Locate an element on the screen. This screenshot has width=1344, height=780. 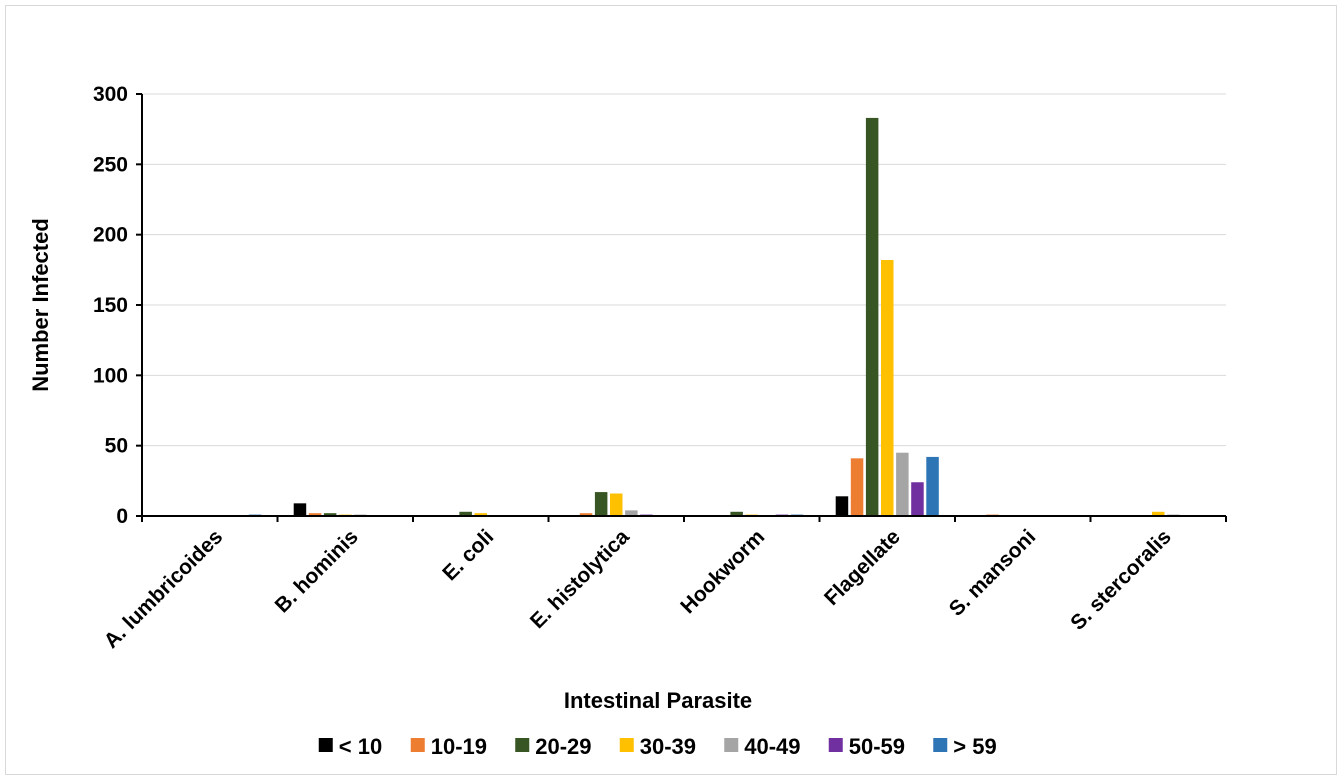
x-tick-label: A. lumbricoides is located at coordinates (164, 589).